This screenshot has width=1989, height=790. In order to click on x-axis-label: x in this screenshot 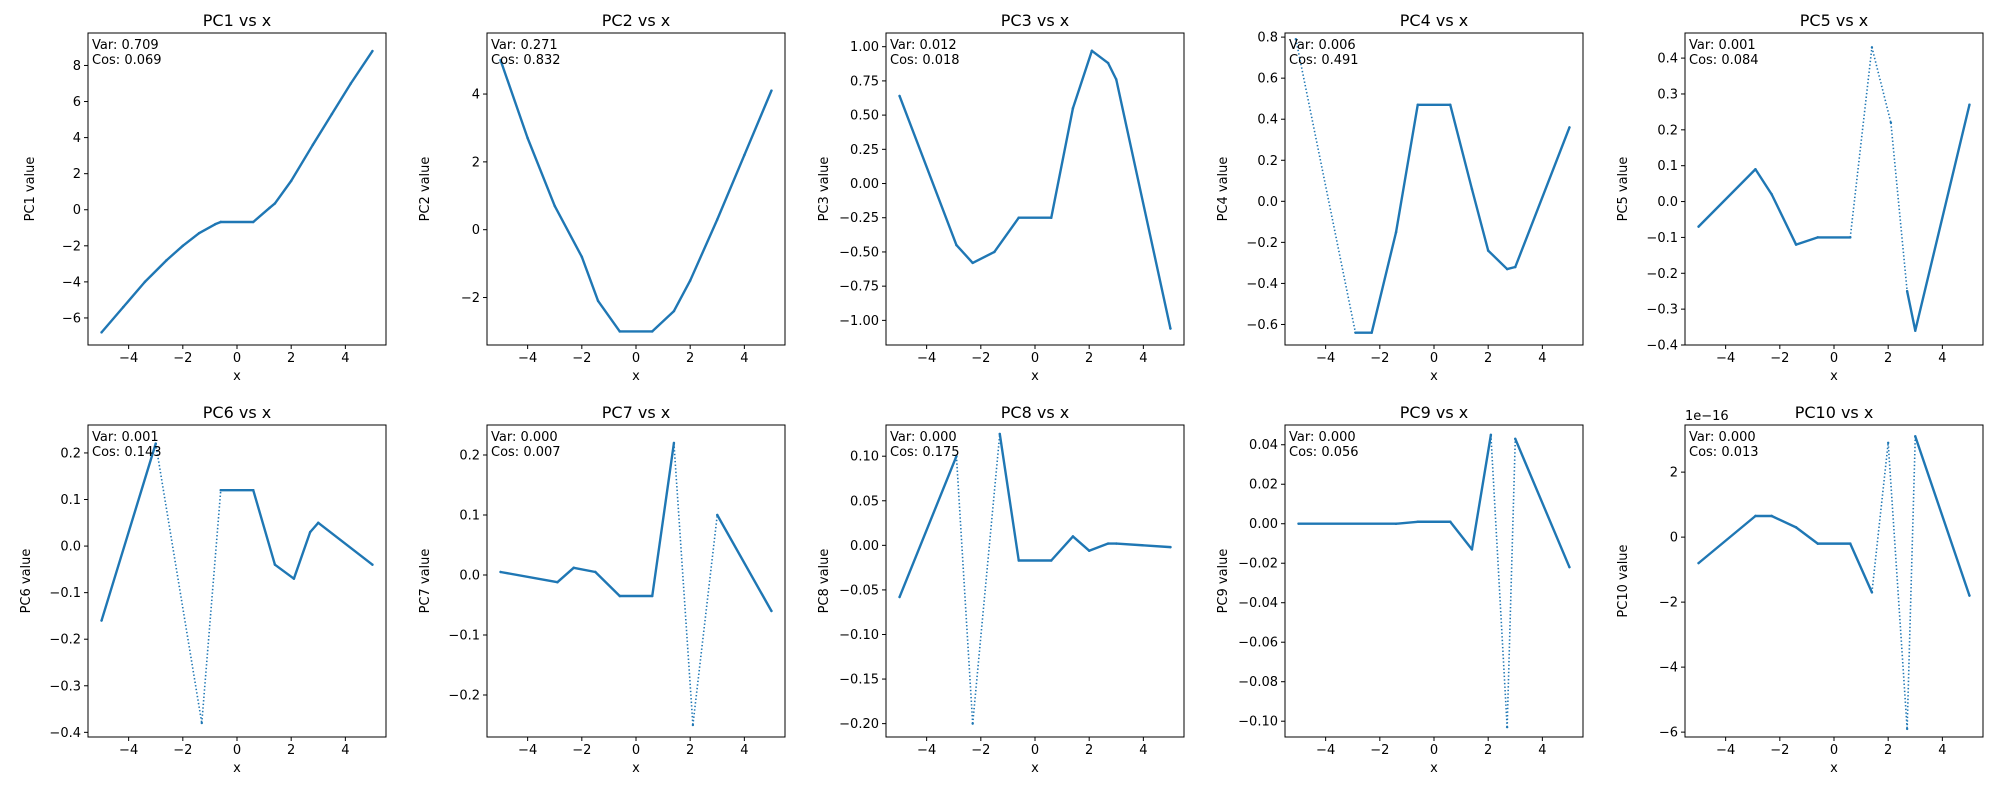, I will do `click(237, 768)`.